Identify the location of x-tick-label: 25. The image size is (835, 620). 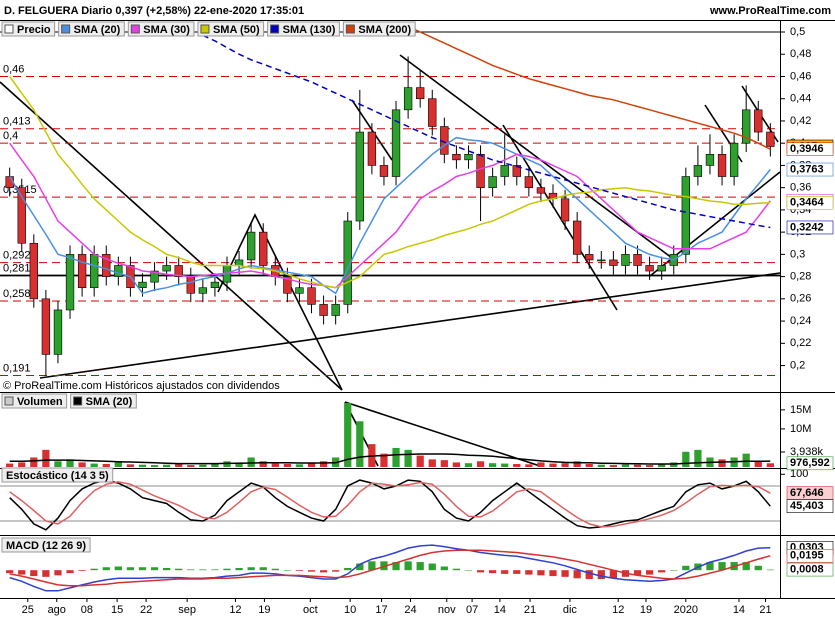
(28, 610).